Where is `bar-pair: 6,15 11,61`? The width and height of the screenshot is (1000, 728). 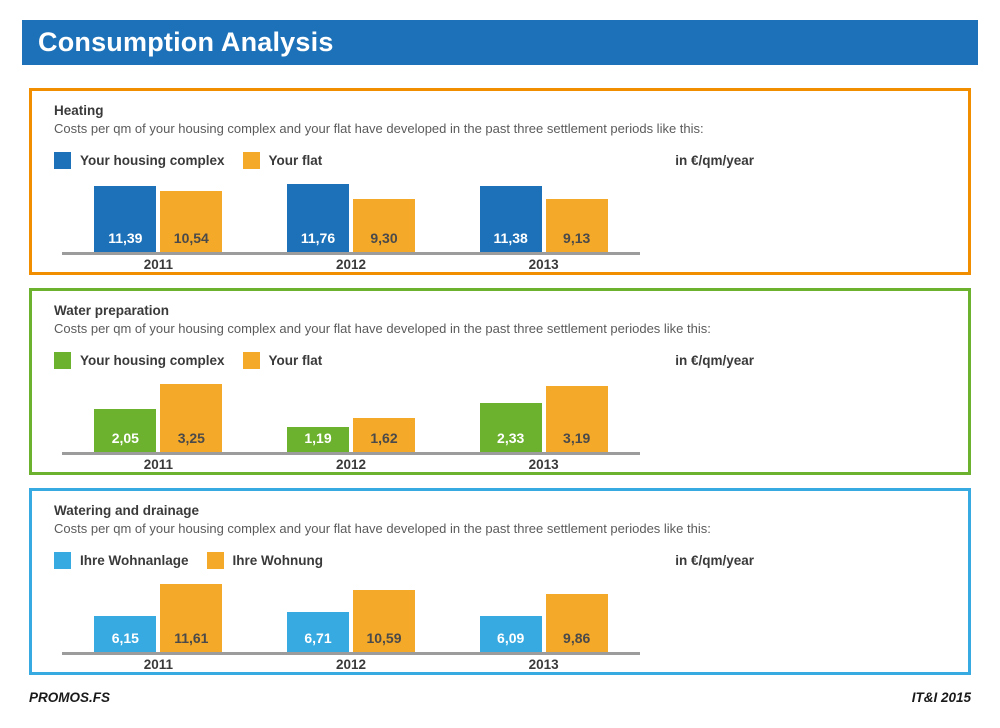
bar-pair: 6,15 11,61 is located at coordinates (158, 616).